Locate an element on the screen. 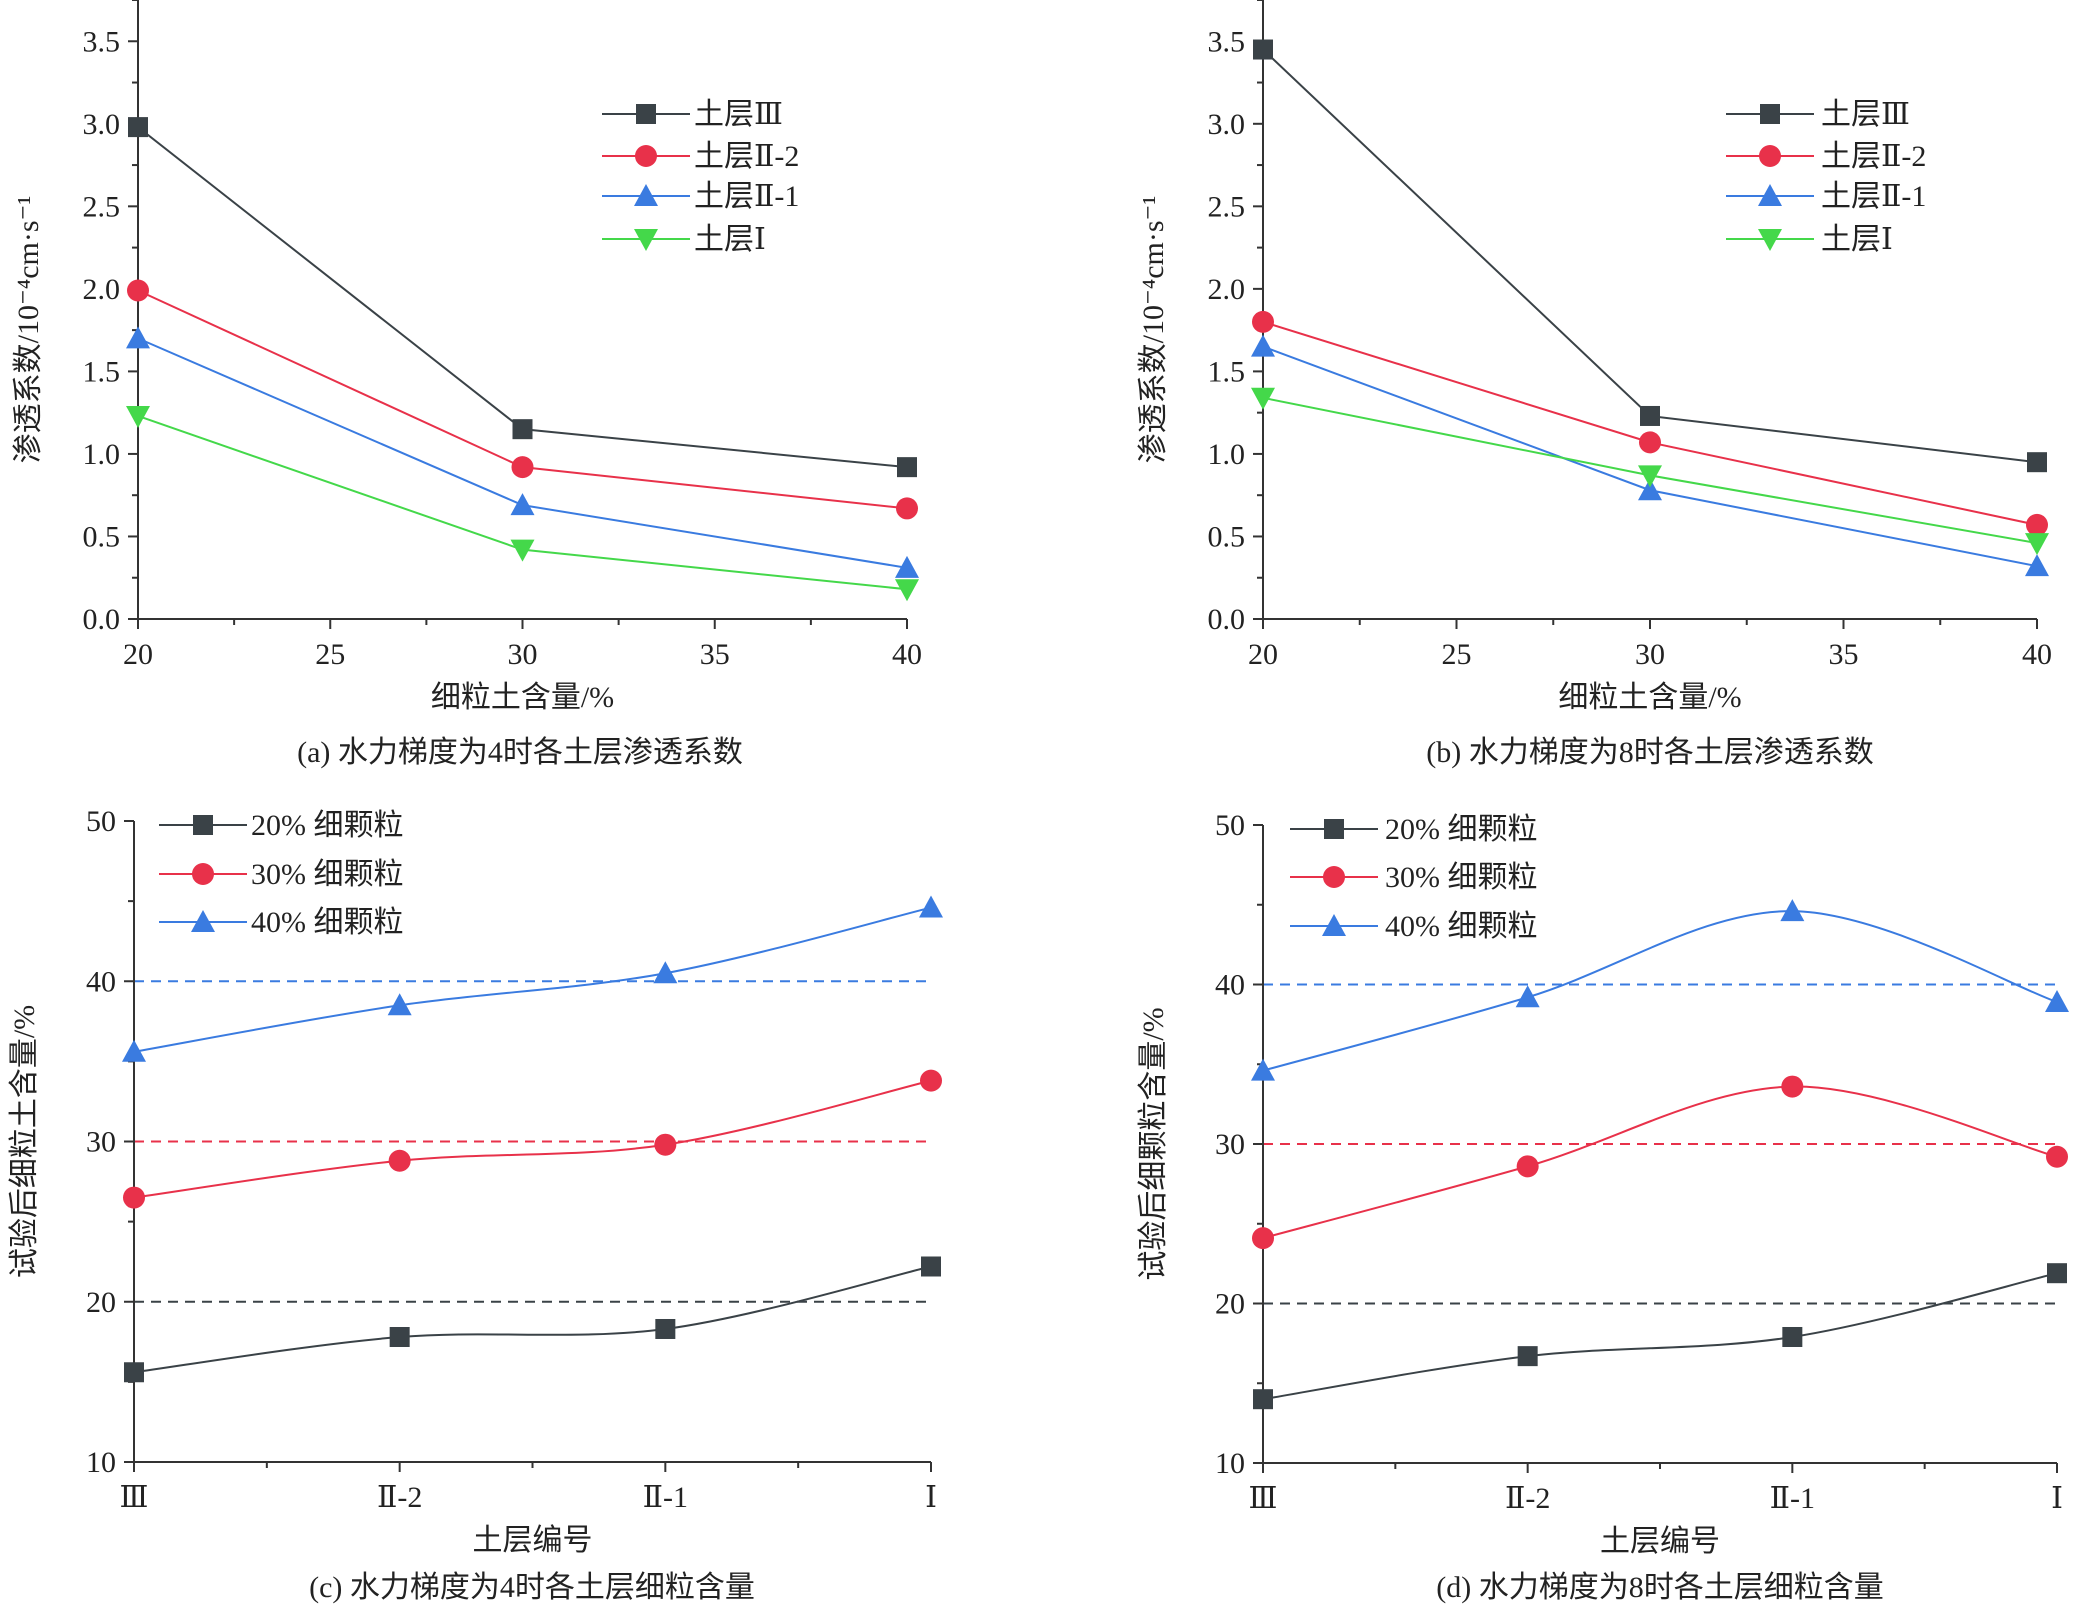 This screenshot has height=1609, width=2074. chart-caption: (b) 水力梯度为8时各土层渗透系数 is located at coordinates (1649, 752).